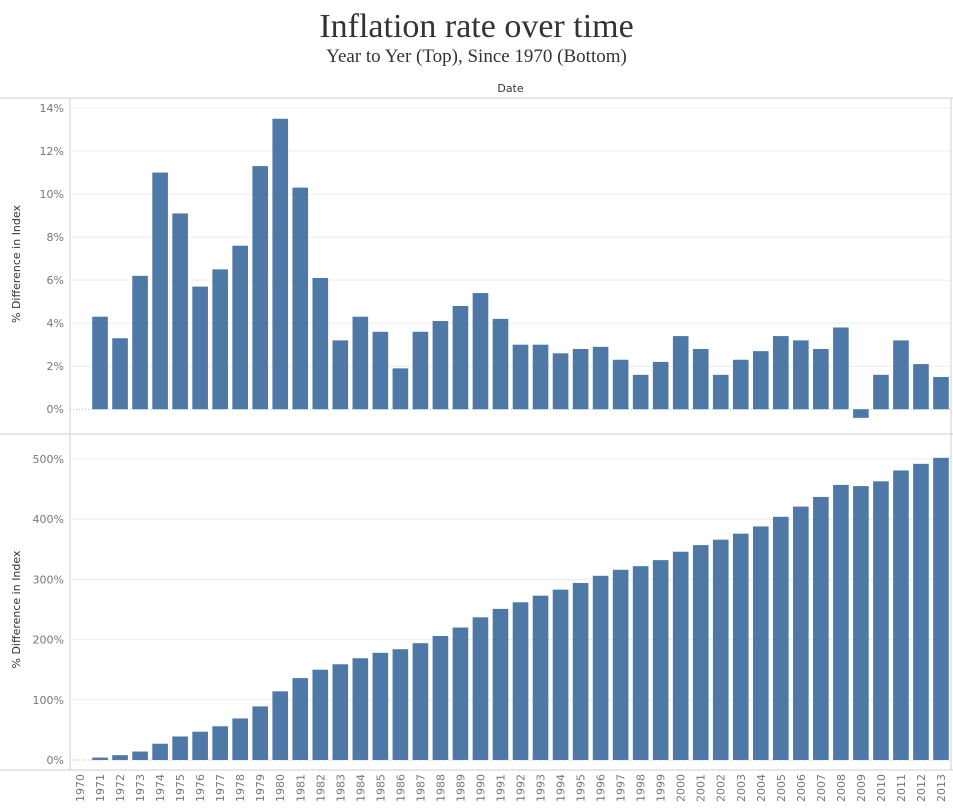 This screenshot has height=811, width=953. What do you see at coordinates (52, 194) in the screenshot?
I see `top-y-tick-label: 10%` at bounding box center [52, 194].